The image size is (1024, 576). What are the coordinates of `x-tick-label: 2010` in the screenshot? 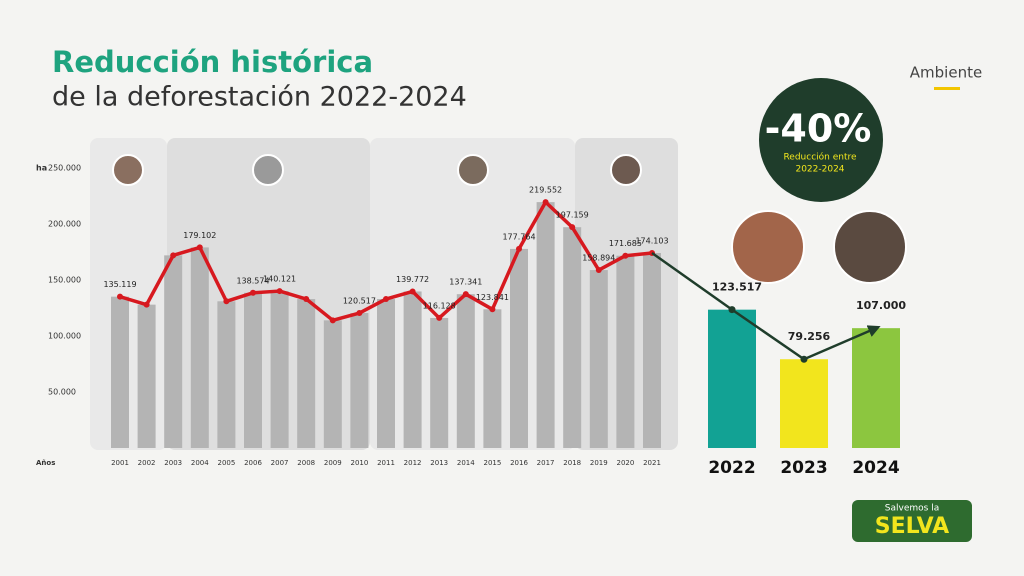 It's located at (359, 463).